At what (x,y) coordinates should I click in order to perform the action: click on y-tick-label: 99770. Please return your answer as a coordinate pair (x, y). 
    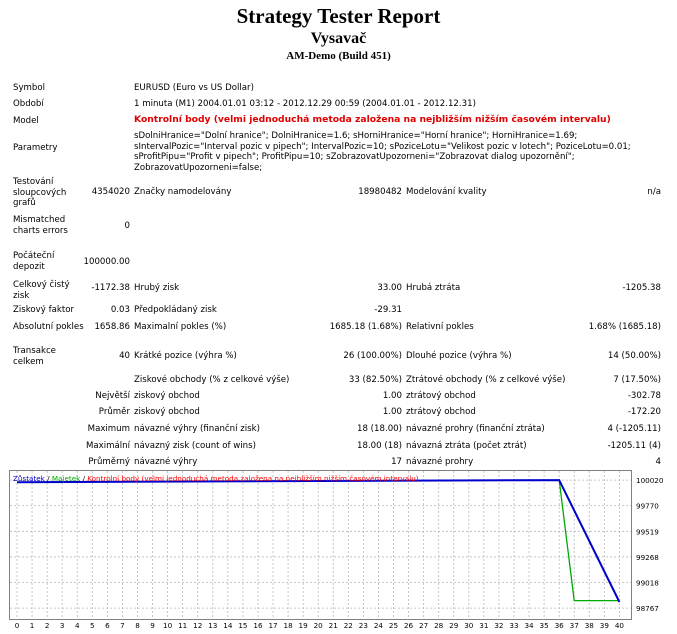
    Looking at the image, I should click on (647, 506).